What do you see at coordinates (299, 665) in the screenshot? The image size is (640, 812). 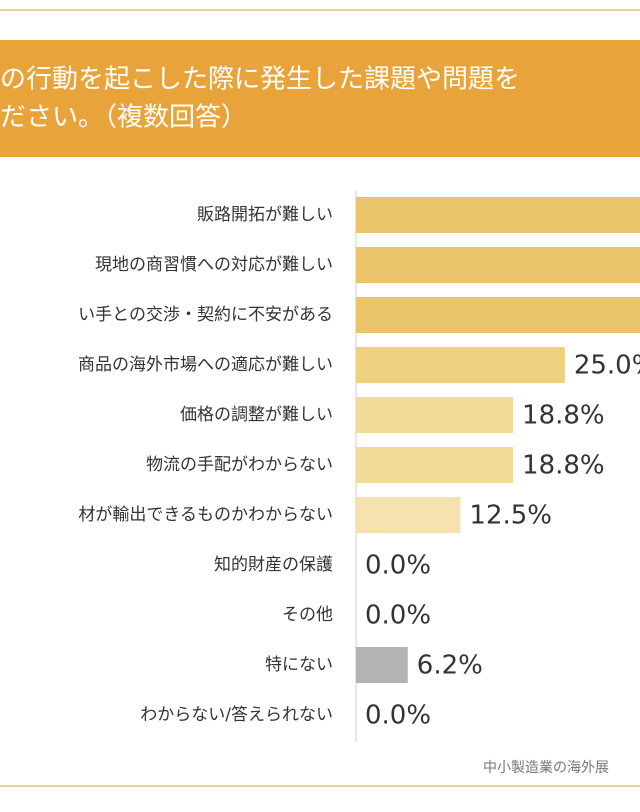 I see `category-label: 特にない` at bounding box center [299, 665].